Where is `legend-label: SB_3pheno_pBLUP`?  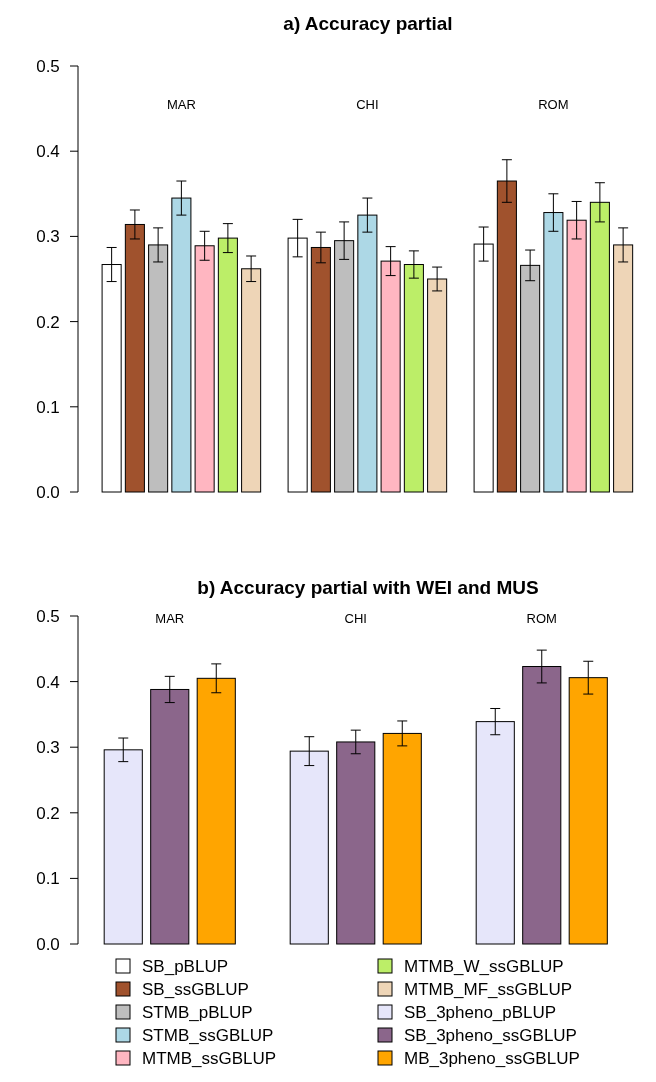 legend-label: SB_3pheno_pBLUP is located at coordinates (480, 1012).